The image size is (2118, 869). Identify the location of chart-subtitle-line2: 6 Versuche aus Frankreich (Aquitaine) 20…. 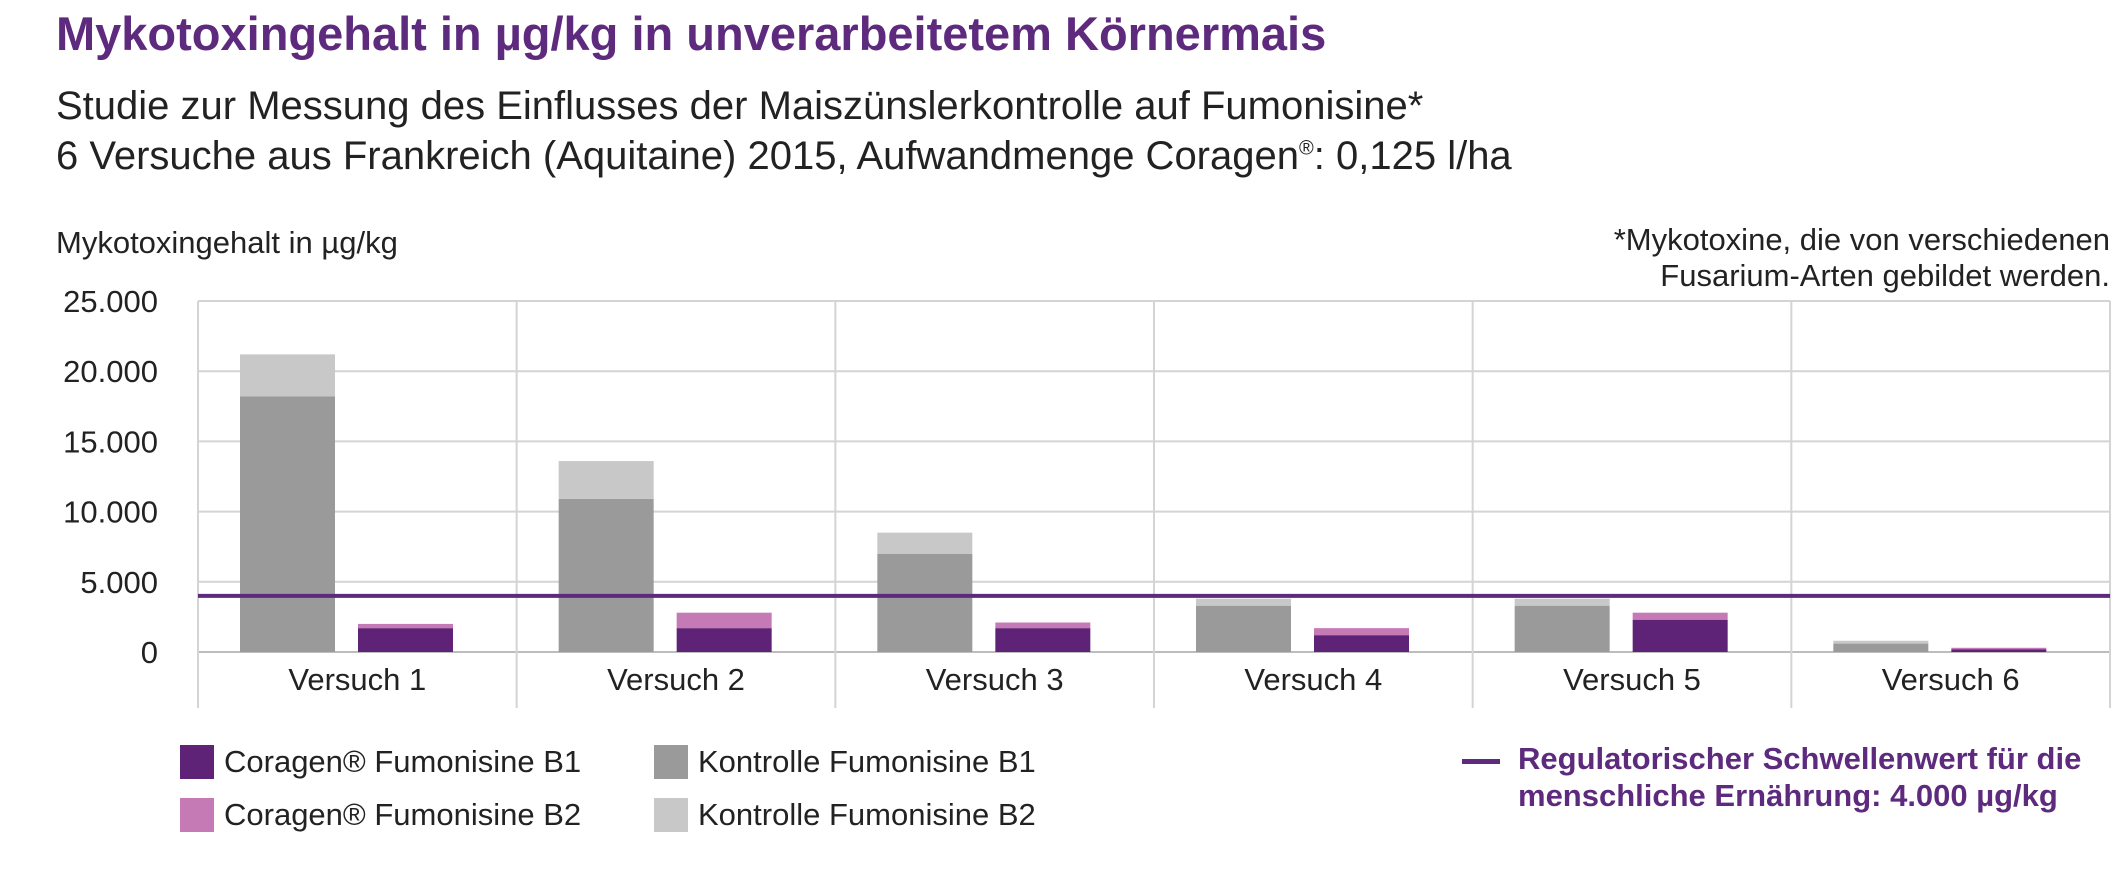
(784, 156).